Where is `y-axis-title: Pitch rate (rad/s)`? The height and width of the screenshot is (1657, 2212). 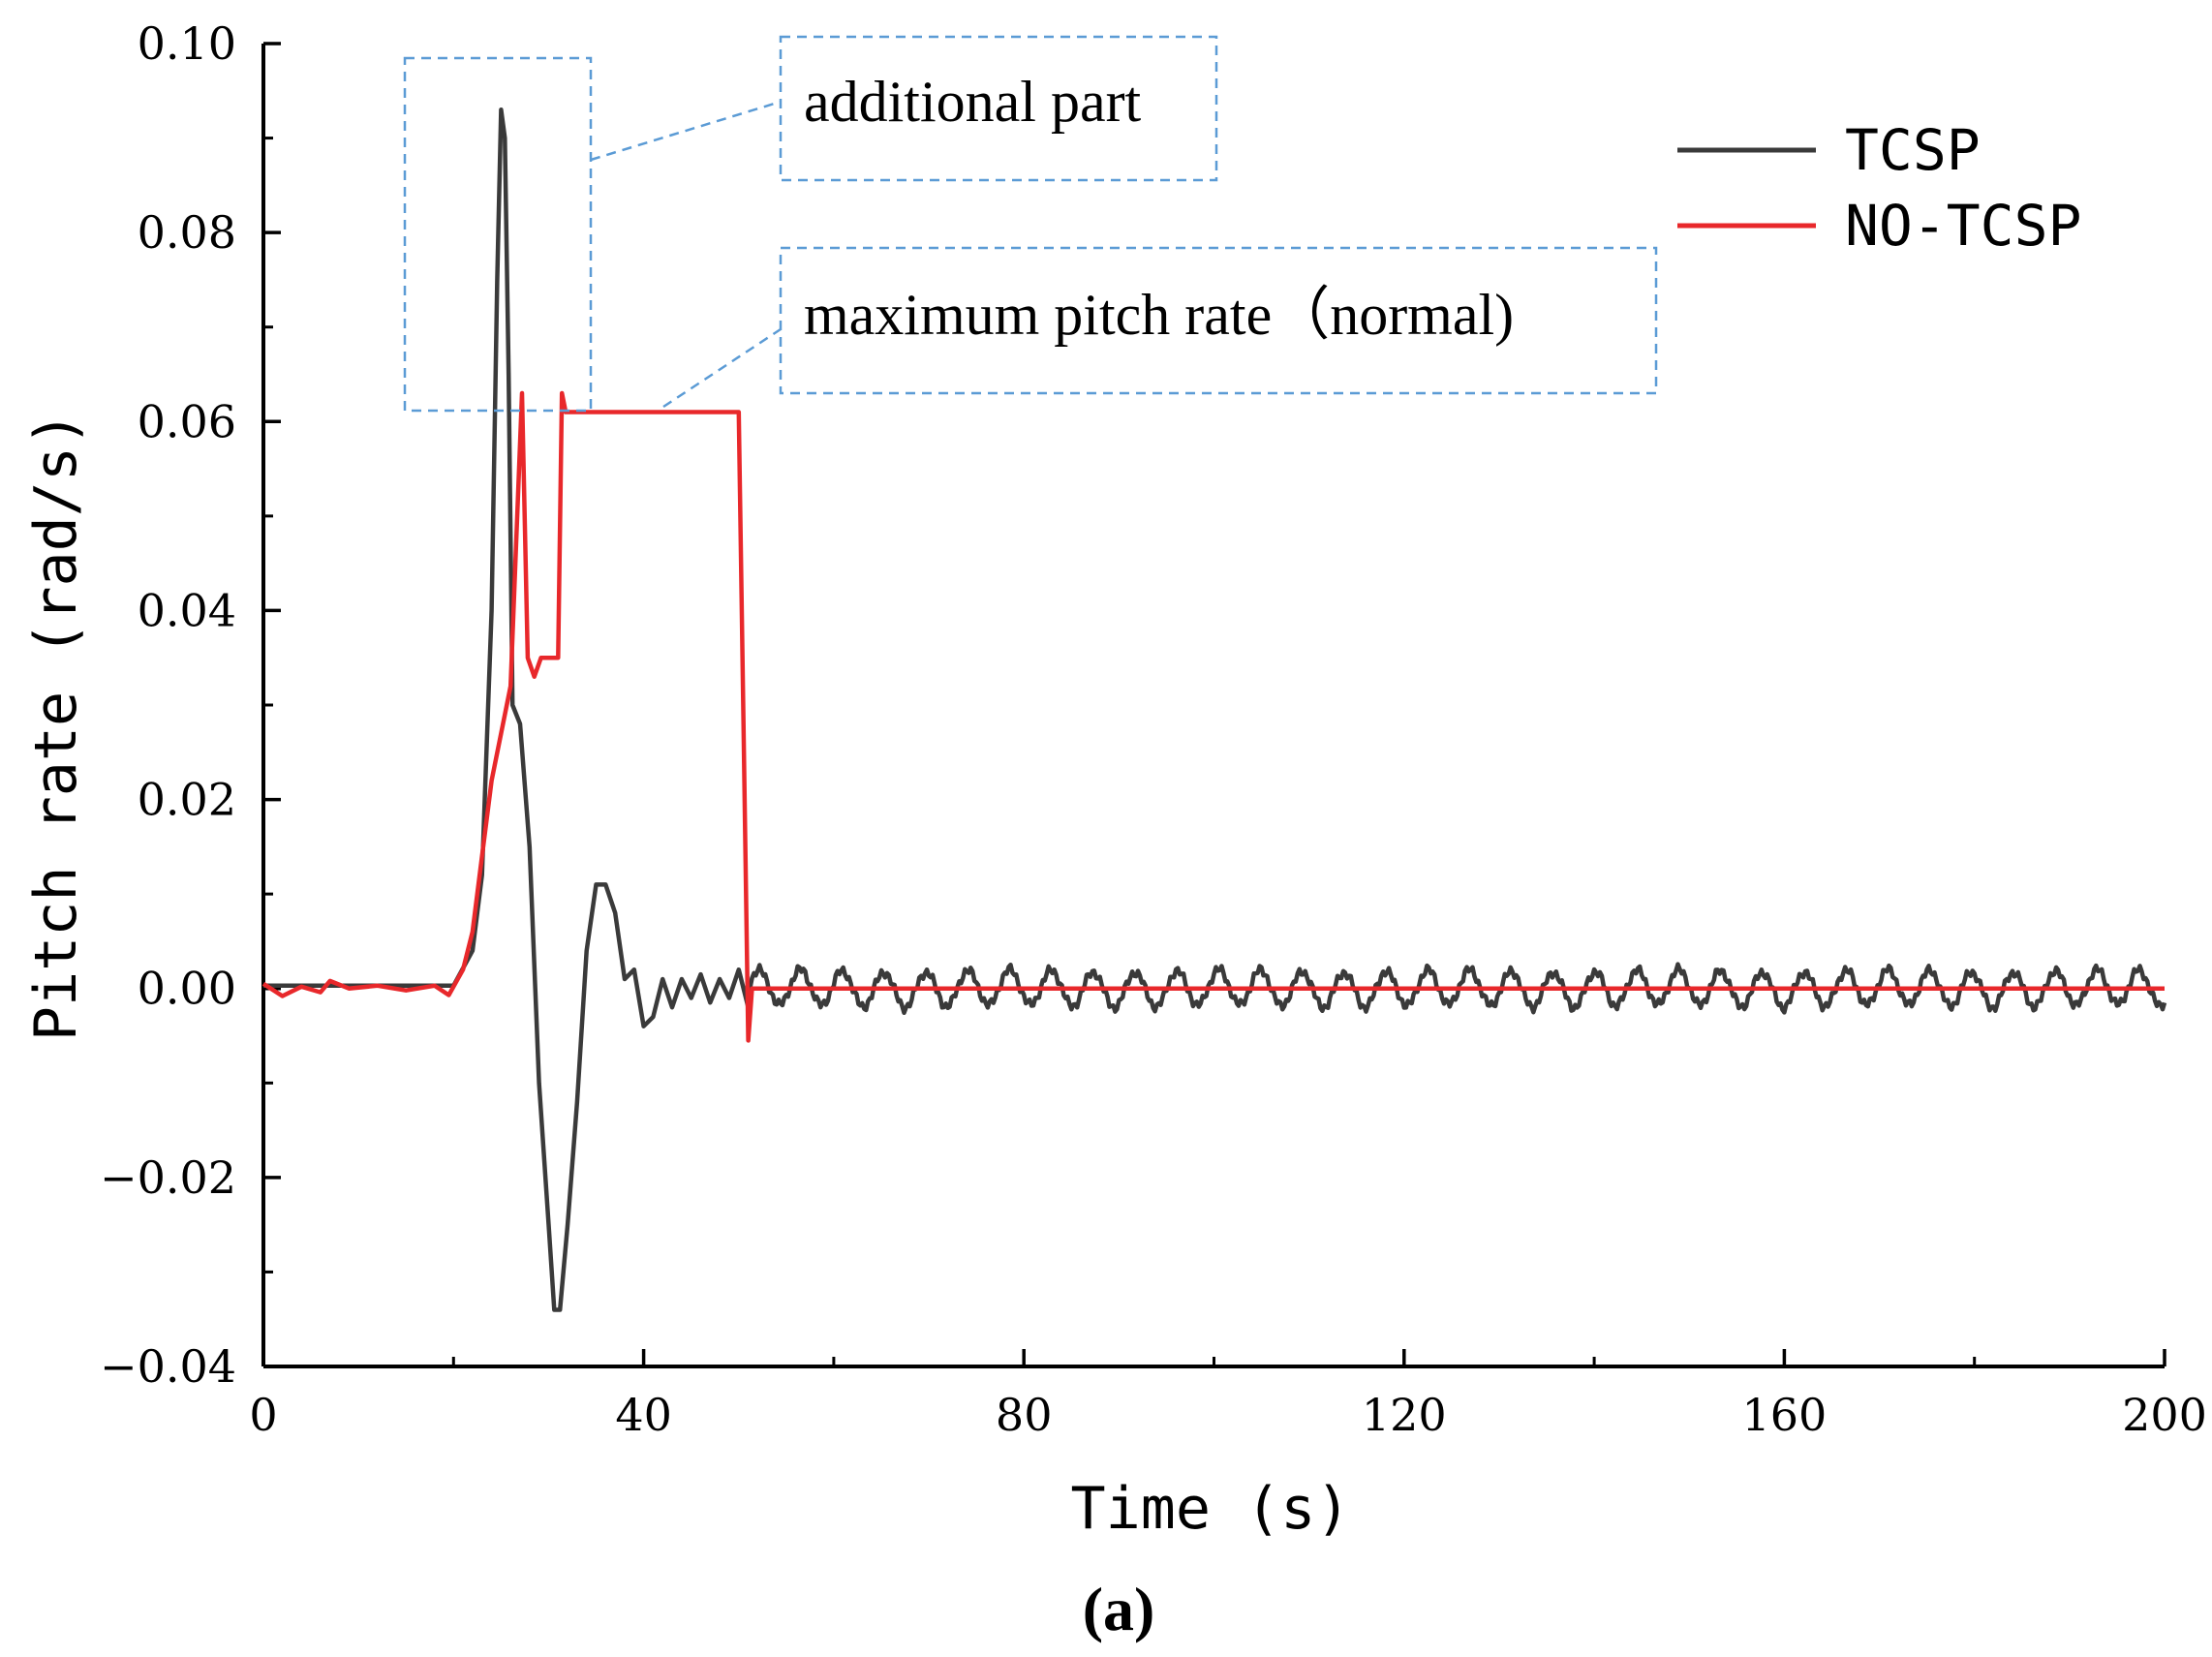 y-axis-title: Pitch rate (rad/s) is located at coordinates (56, 726).